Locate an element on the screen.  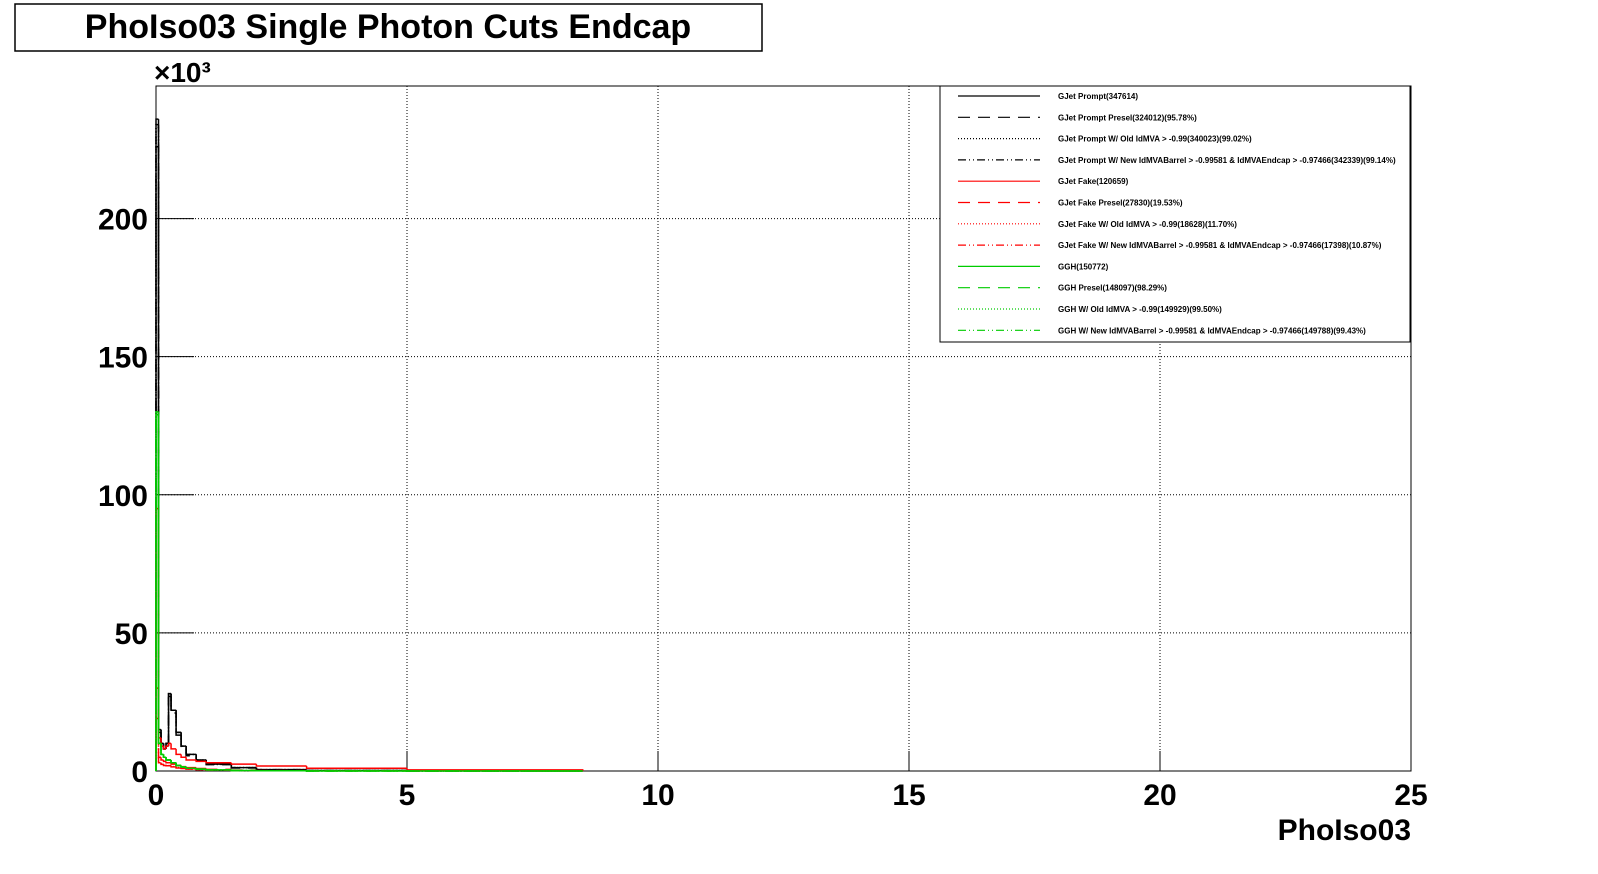
legend-label: GJet Prompt Presel(324012)(95.78%) is located at coordinates (1127, 117).